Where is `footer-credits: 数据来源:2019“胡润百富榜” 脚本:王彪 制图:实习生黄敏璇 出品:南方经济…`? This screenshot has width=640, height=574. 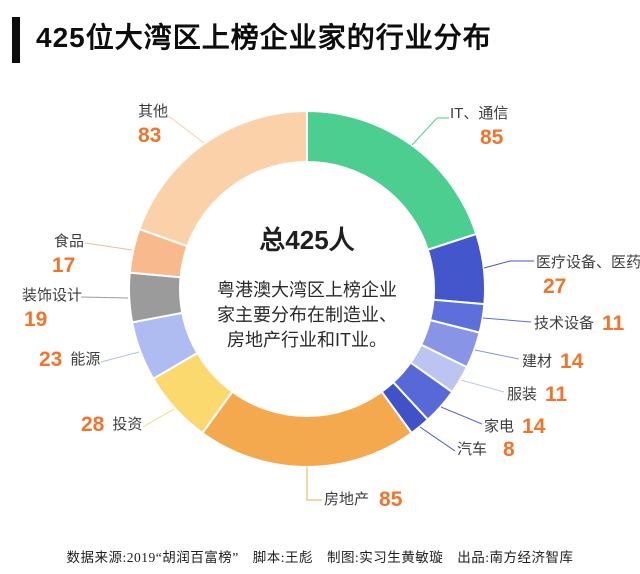 footer-credits: 数据来源:2019“胡润百富榜” 脚本:王彪 制图:实习生黄敏璇 出品:南方经济… is located at coordinates (320, 557).